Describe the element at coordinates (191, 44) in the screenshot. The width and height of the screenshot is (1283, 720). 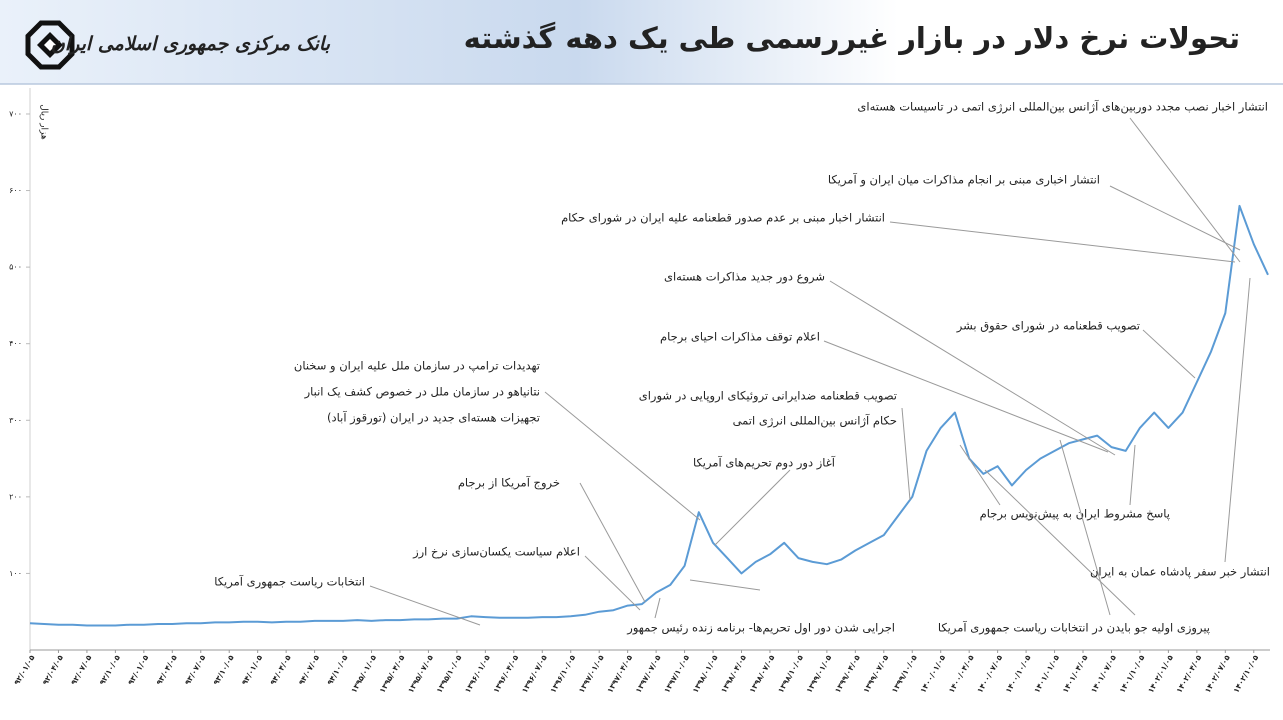
I see `bank-name: بانک مرکزی جمهوری اسلامی ایران` at that location.